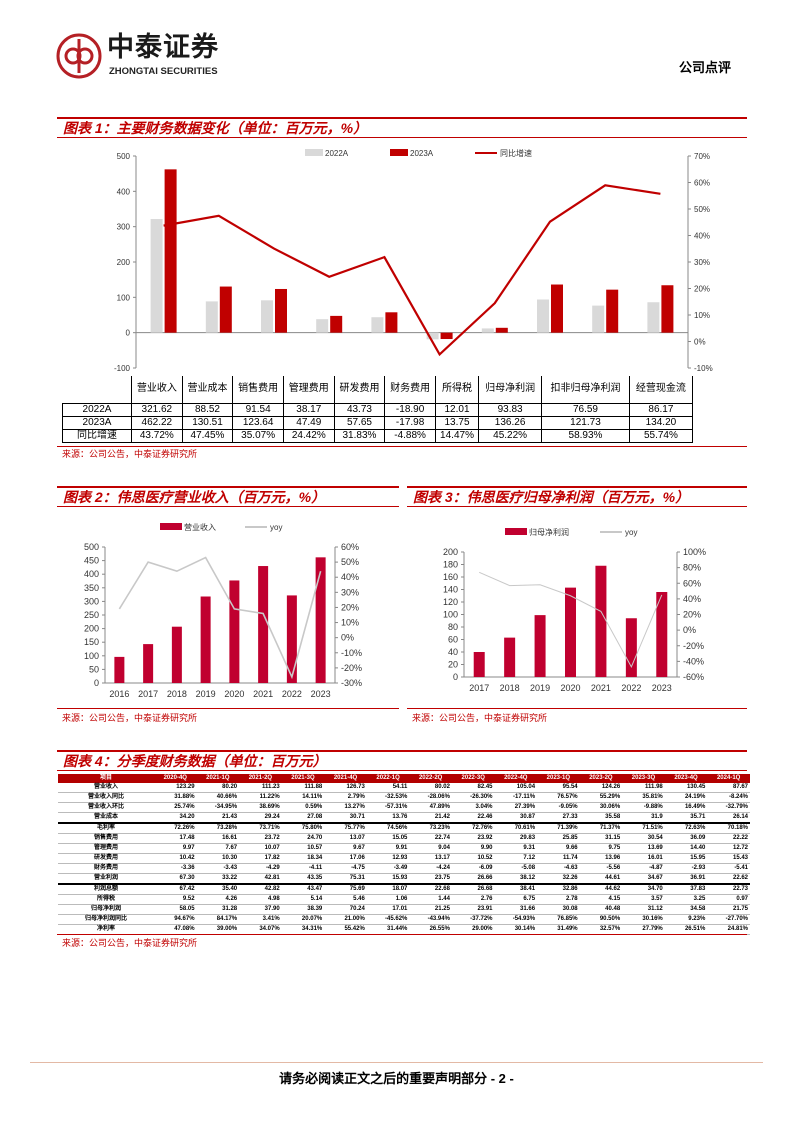 The image size is (793, 1122). What do you see at coordinates (728, 797) in the screenshot?
I see `table-cell: -8.24%` at bounding box center [728, 797].